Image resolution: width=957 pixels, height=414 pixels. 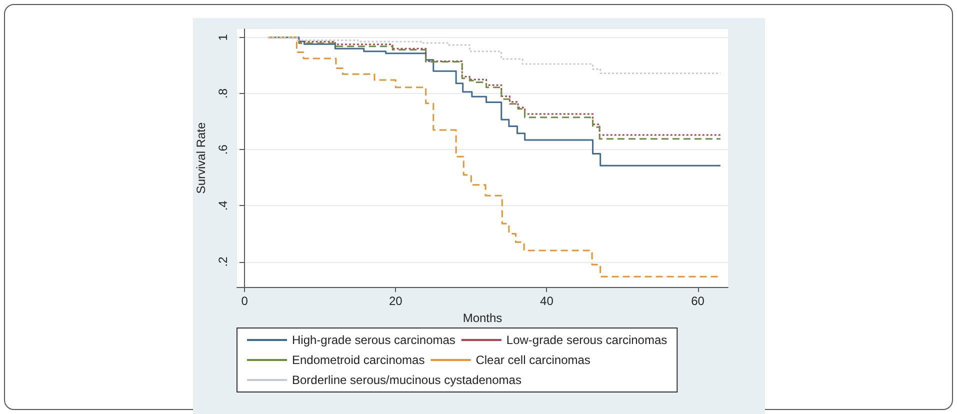 What do you see at coordinates (358, 360) in the screenshot?
I see `legend-label: Endometroid carcinomas` at bounding box center [358, 360].